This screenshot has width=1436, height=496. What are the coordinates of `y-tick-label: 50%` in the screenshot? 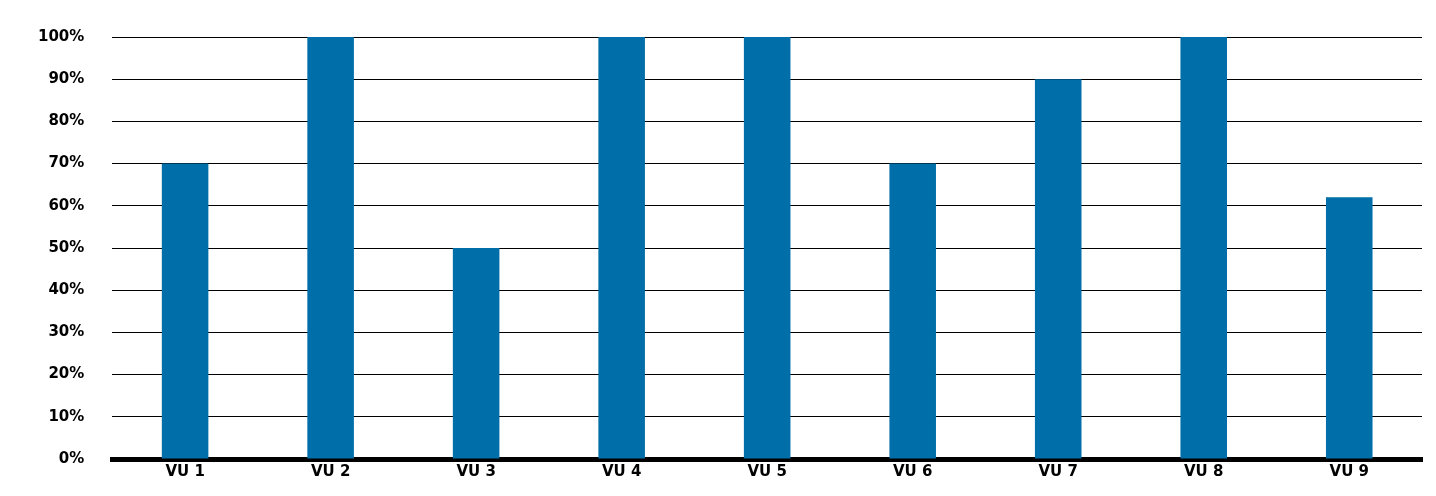 It's located at (66, 246).